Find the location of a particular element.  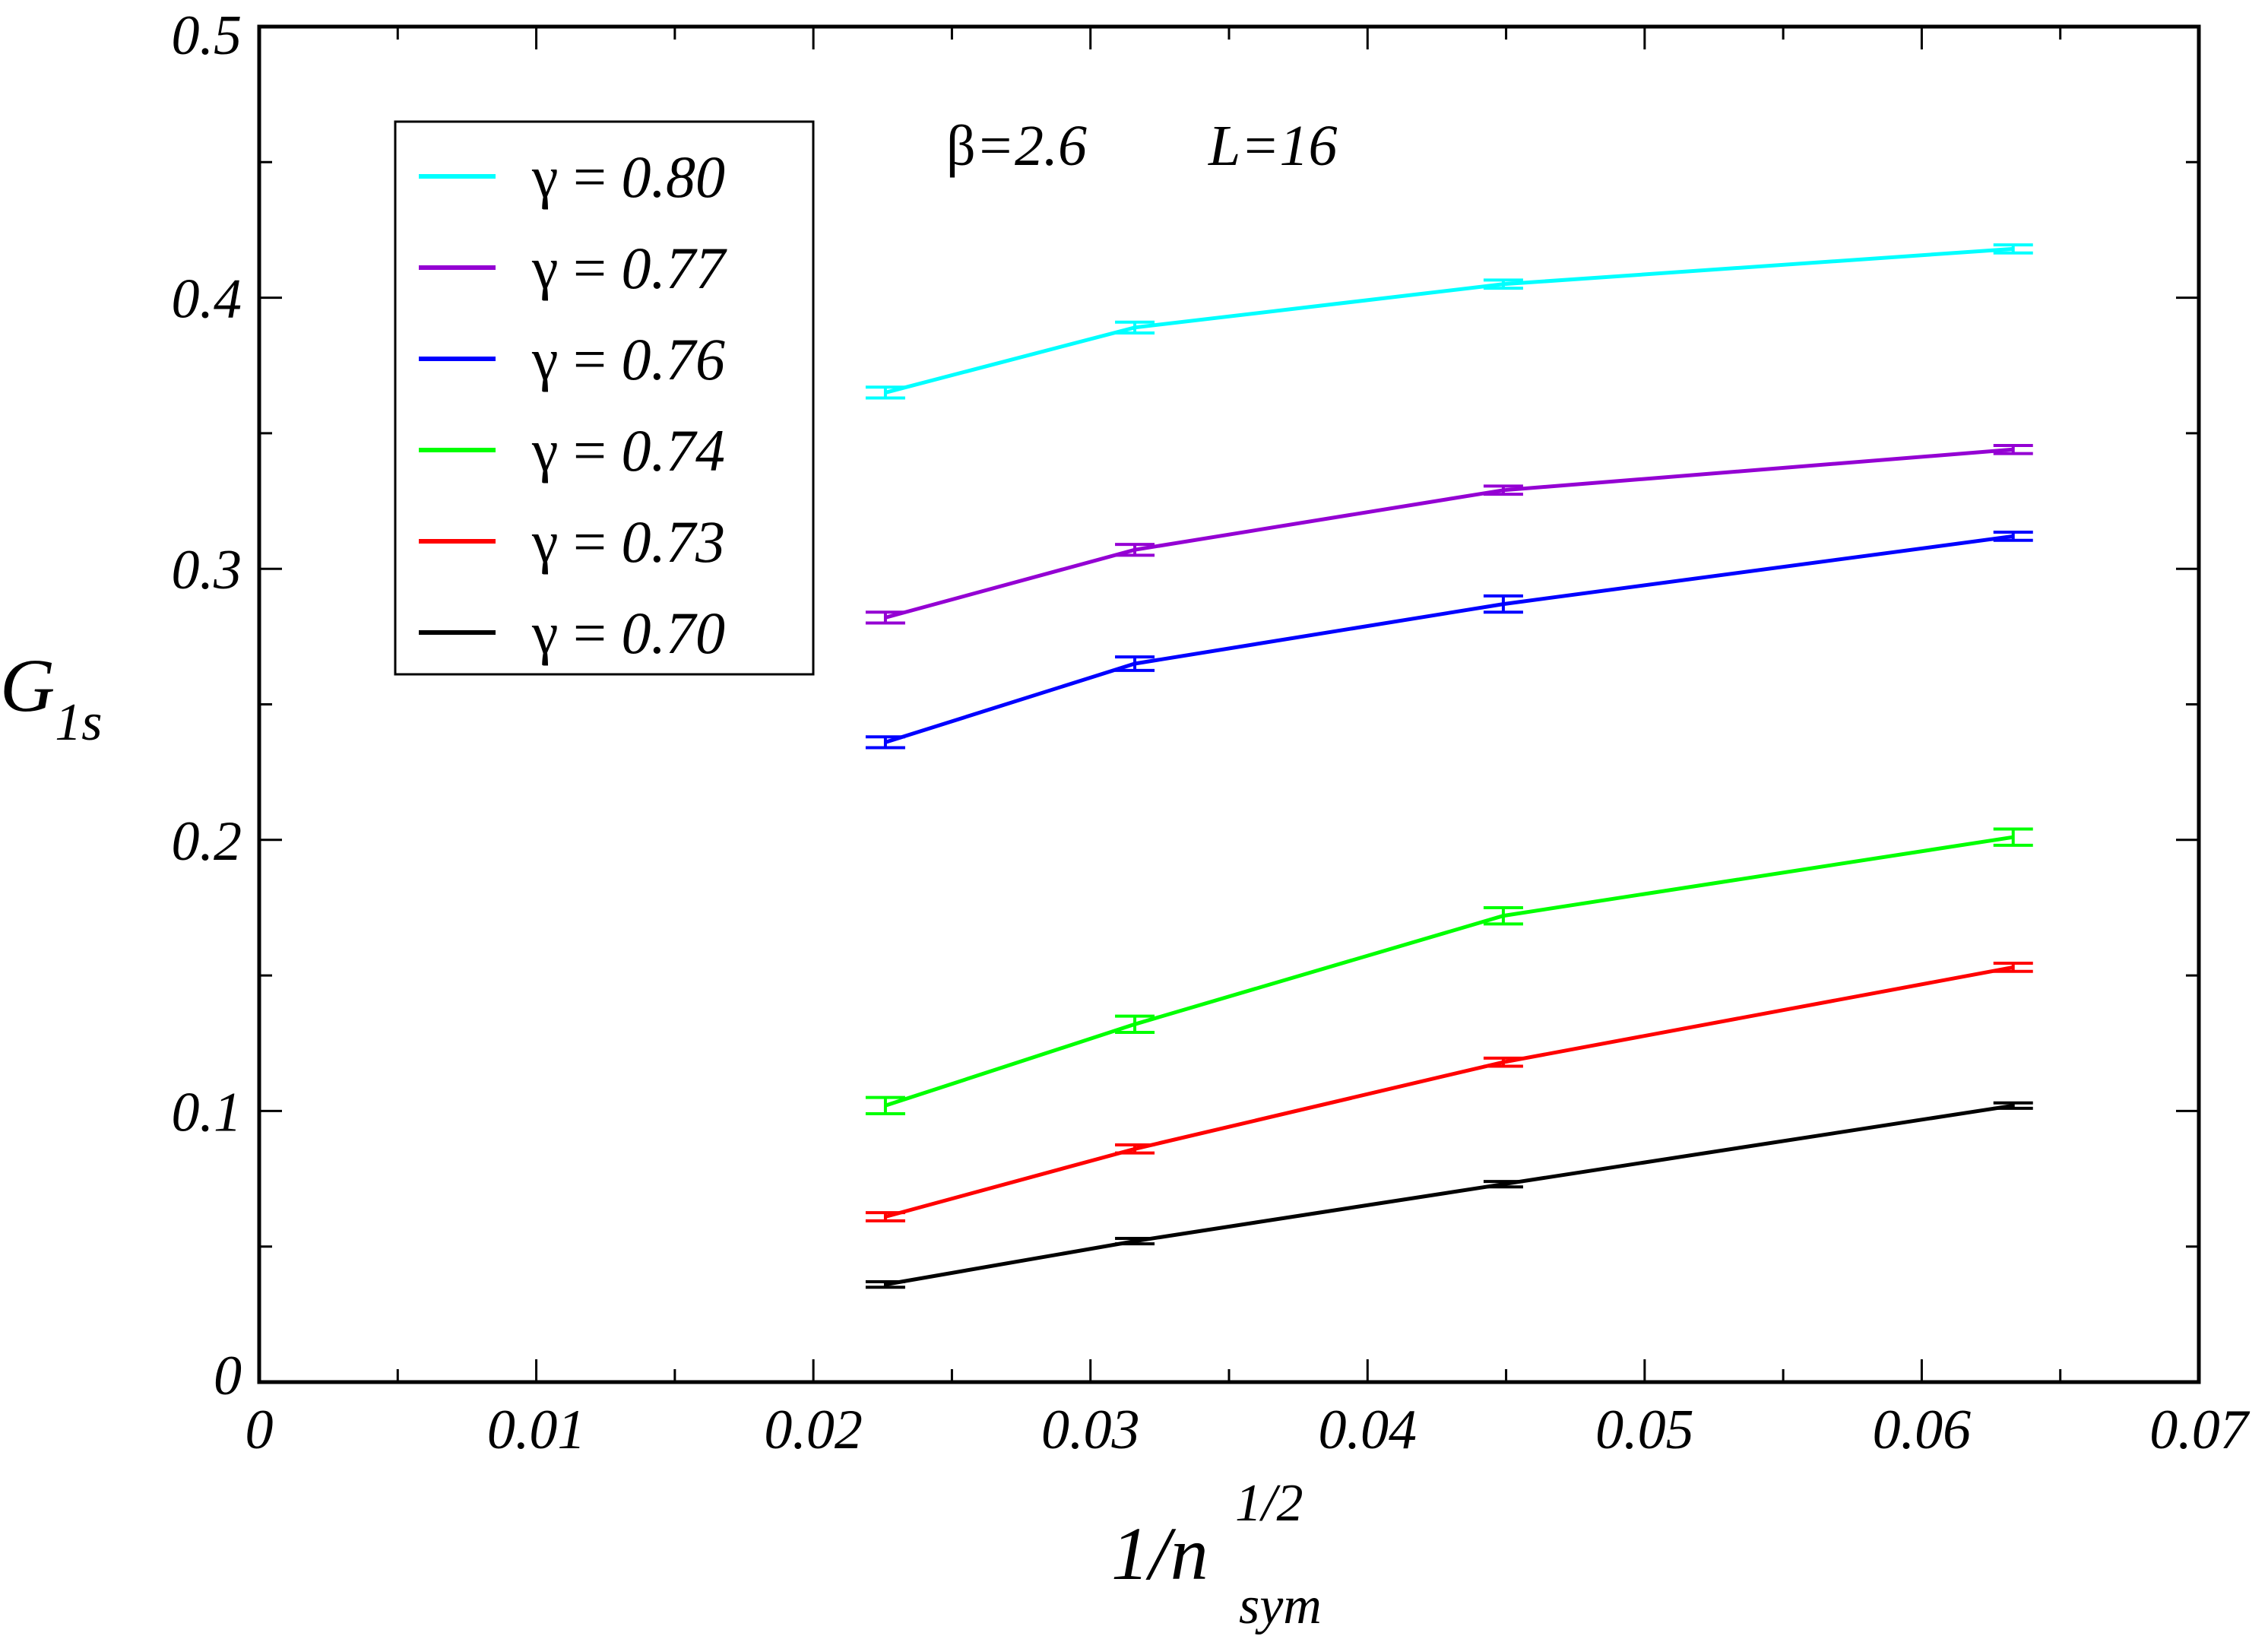

legend-item: γ = 0.73 is located at coordinates (572, 542).